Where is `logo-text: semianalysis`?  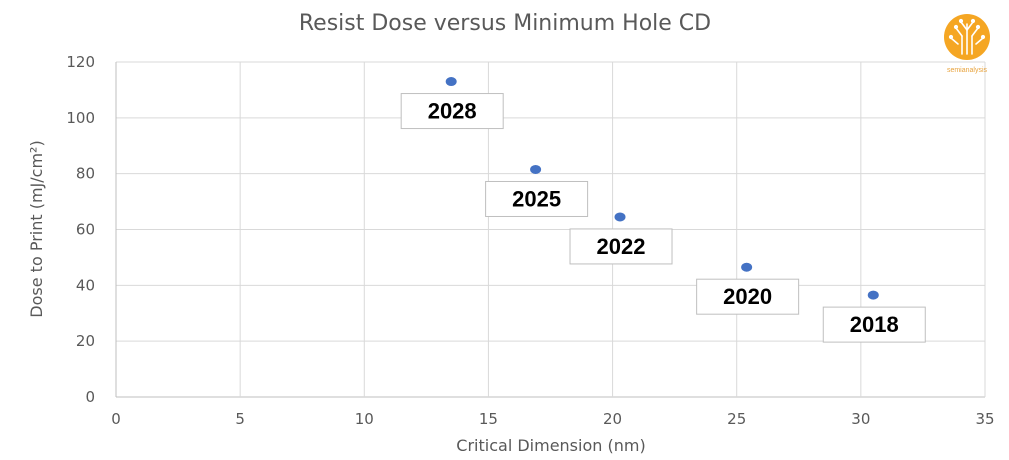
logo-text: semianalysis is located at coordinates (967, 70).